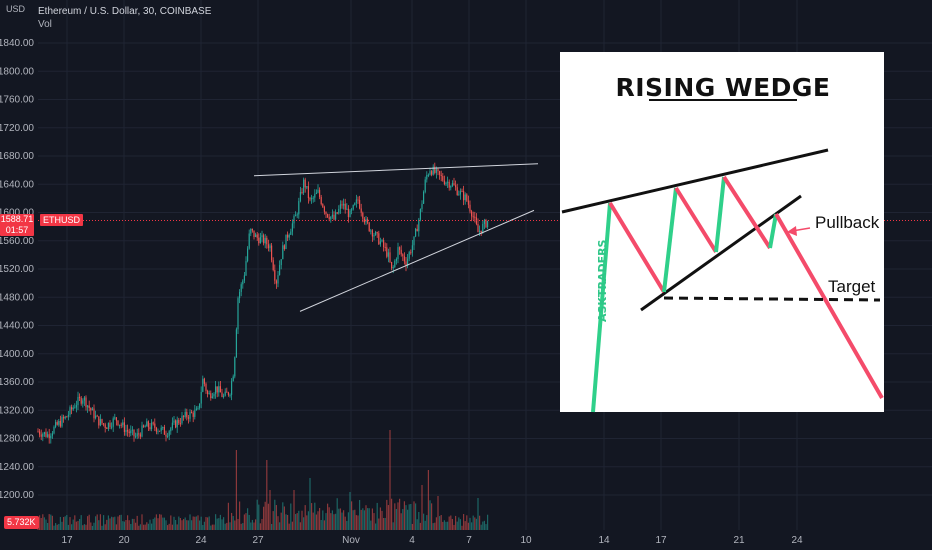  What do you see at coordinates (17, 100) in the screenshot?
I see `y-tick-label: 1760.00` at bounding box center [17, 100].